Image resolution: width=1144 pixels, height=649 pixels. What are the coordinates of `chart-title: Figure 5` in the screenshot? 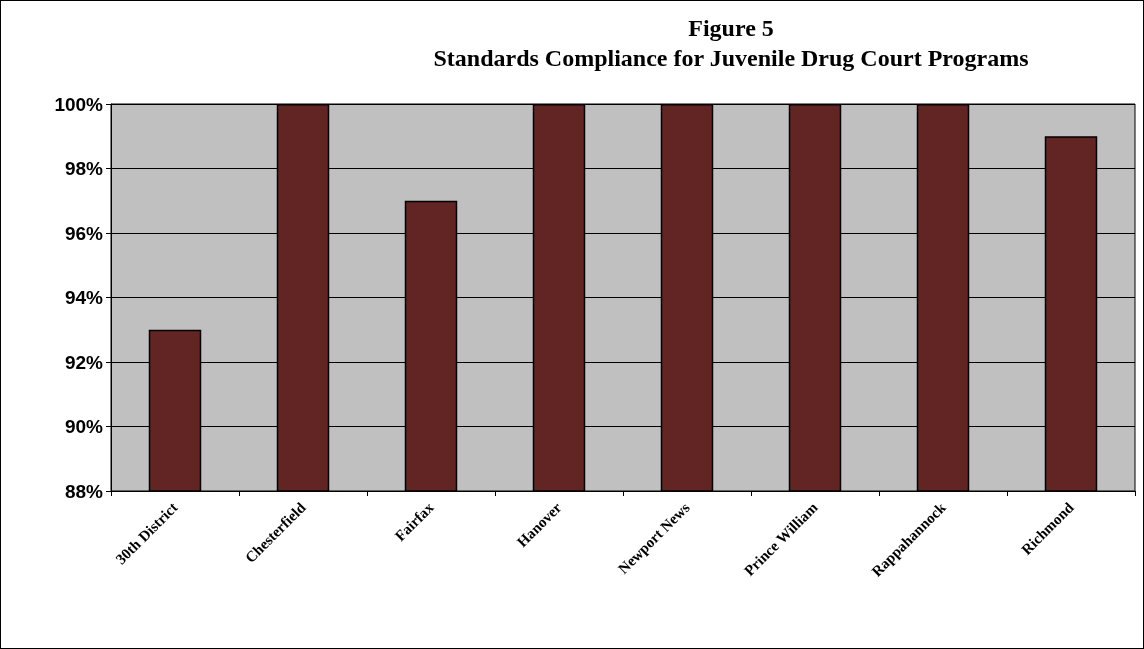 It's located at (731, 28).